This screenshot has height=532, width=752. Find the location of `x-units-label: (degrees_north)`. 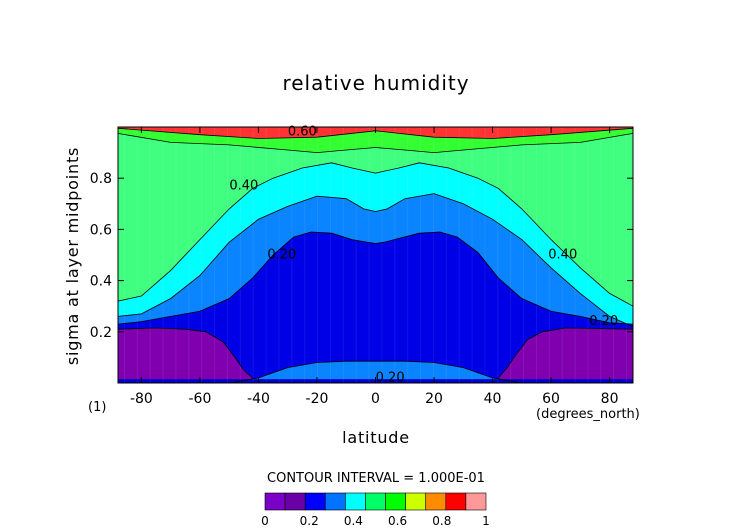

x-units-label: (degrees_north) is located at coordinates (588, 414).